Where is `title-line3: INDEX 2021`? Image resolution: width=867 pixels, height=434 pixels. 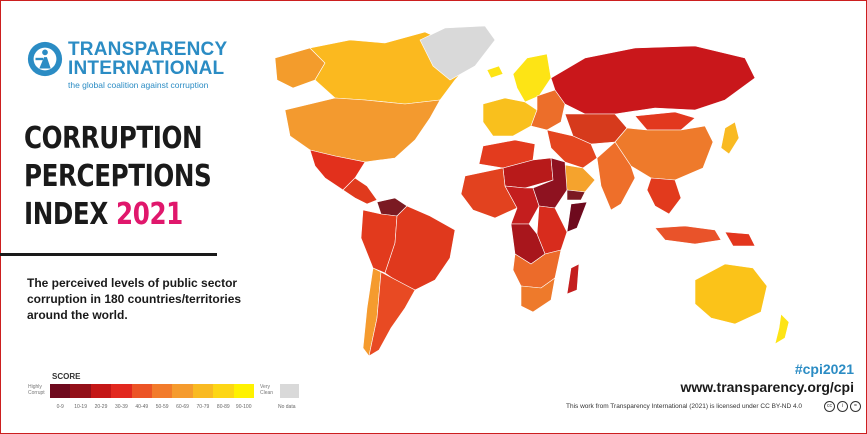
title-line3: INDEX 2021 is located at coordinates (117, 215).